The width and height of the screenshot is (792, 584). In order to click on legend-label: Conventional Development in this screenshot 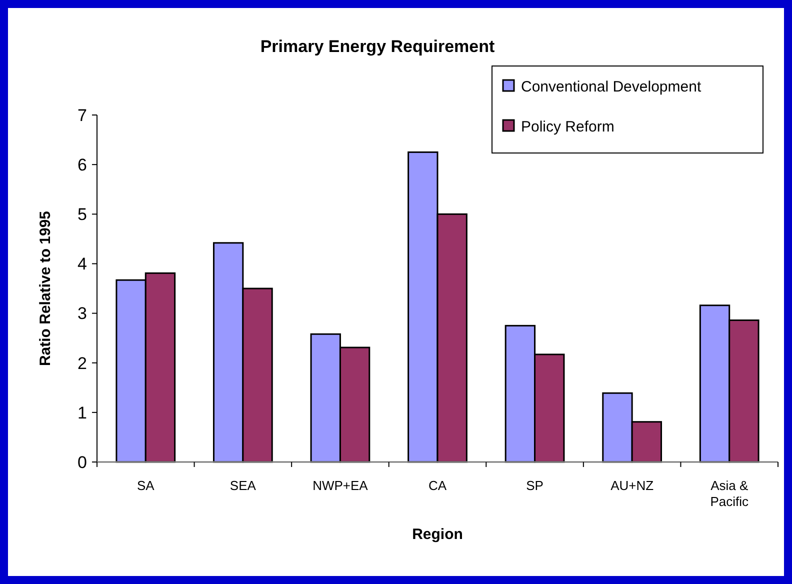, I will do `click(611, 87)`.